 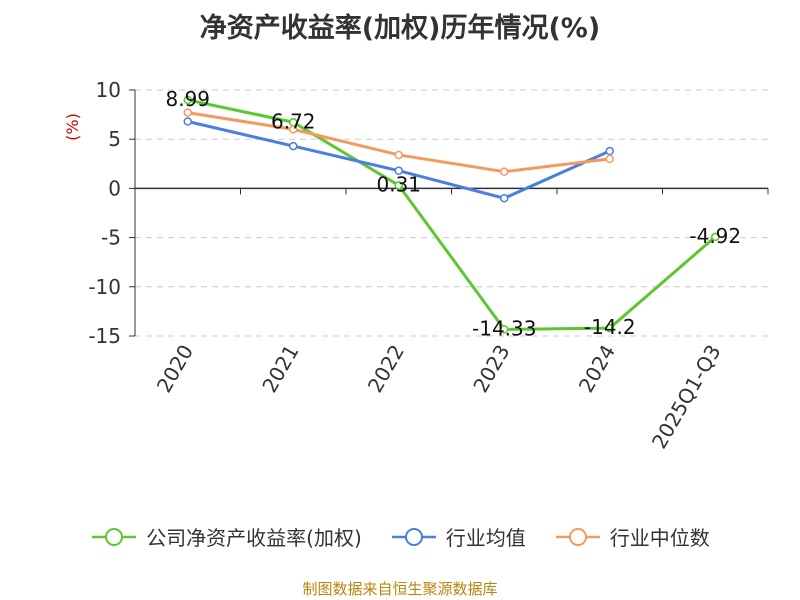 What do you see at coordinates (111, 238) in the screenshot?
I see `y-tick-label: -5` at bounding box center [111, 238].